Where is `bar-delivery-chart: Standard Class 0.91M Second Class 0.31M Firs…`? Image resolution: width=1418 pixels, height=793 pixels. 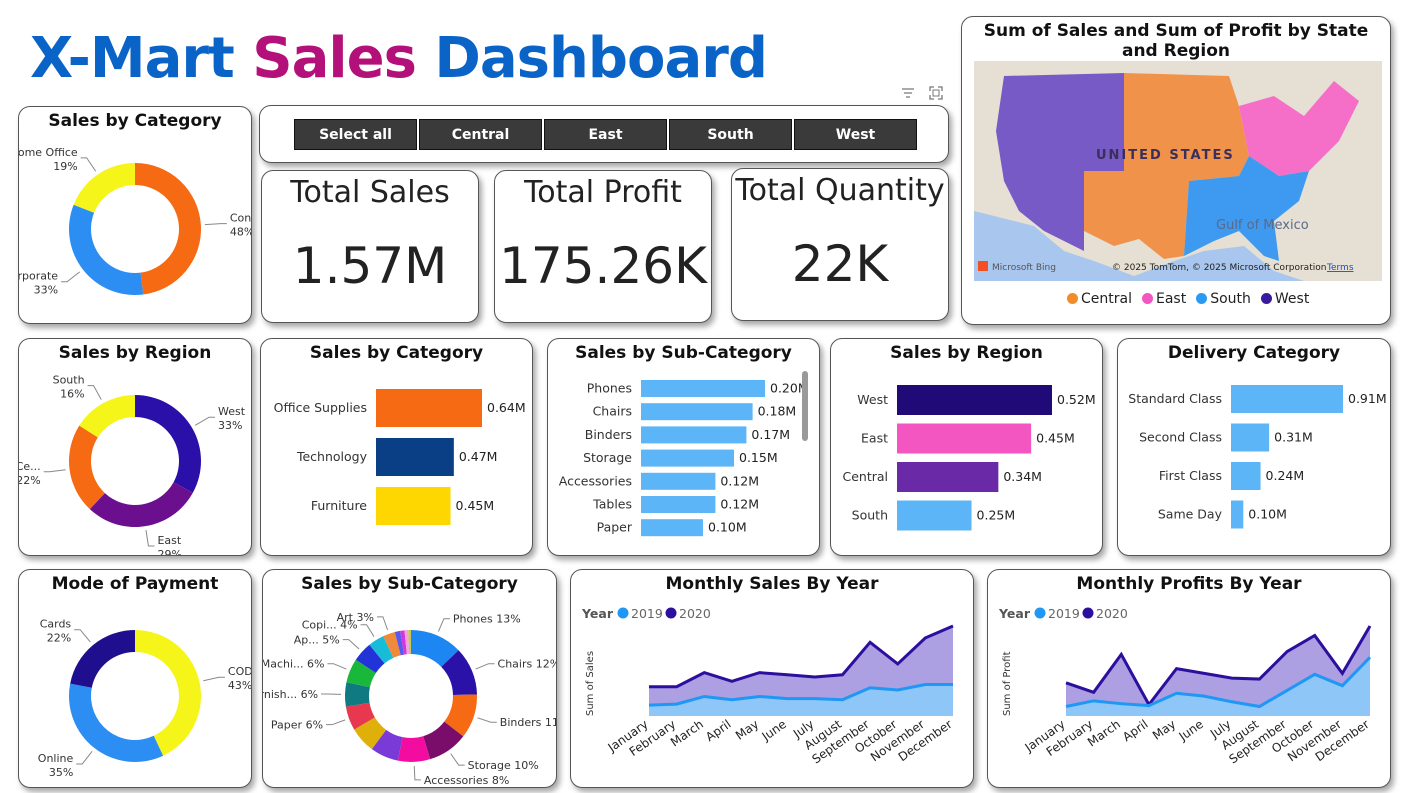
bar-delivery-chart: Standard Class 0.91M Second Class 0.31M Firs… is located at coordinates (1254, 460).